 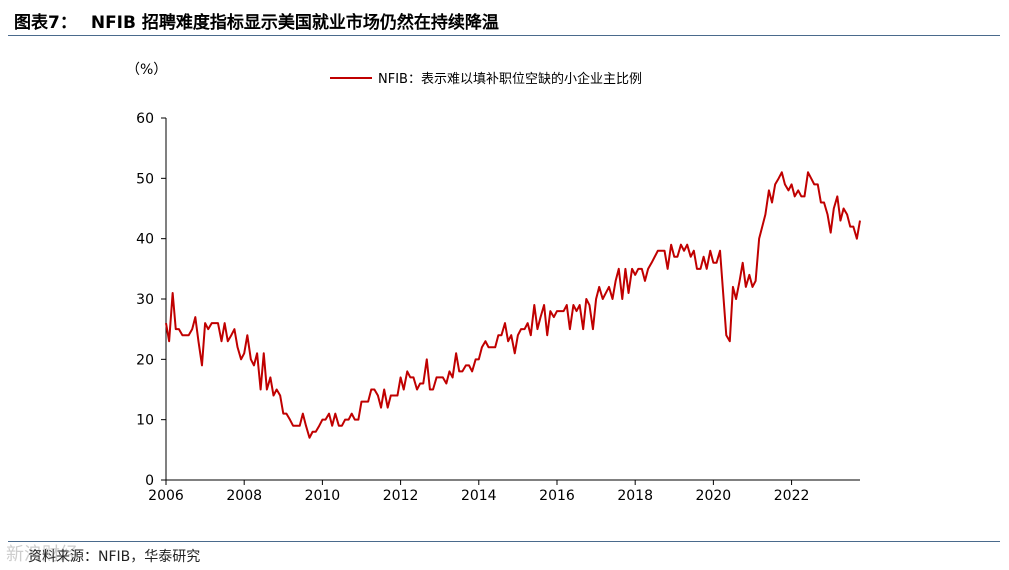 What do you see at coordinates (145, 300) in the screenshot?
I see `y-tick-label: 30` at bounding box center [145, 300].